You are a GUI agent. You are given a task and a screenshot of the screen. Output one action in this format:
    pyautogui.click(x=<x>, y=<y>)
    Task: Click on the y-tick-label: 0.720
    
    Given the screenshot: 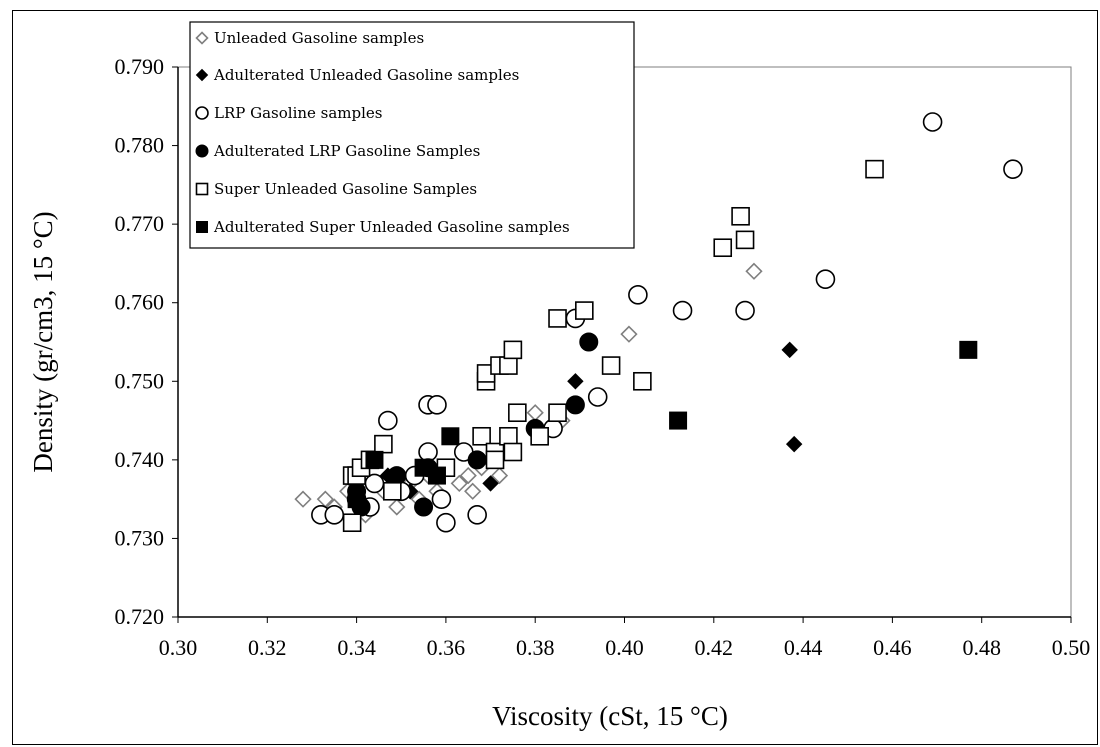 What is the action you would take?
    pyautogui.click(x=140, y=616)
    